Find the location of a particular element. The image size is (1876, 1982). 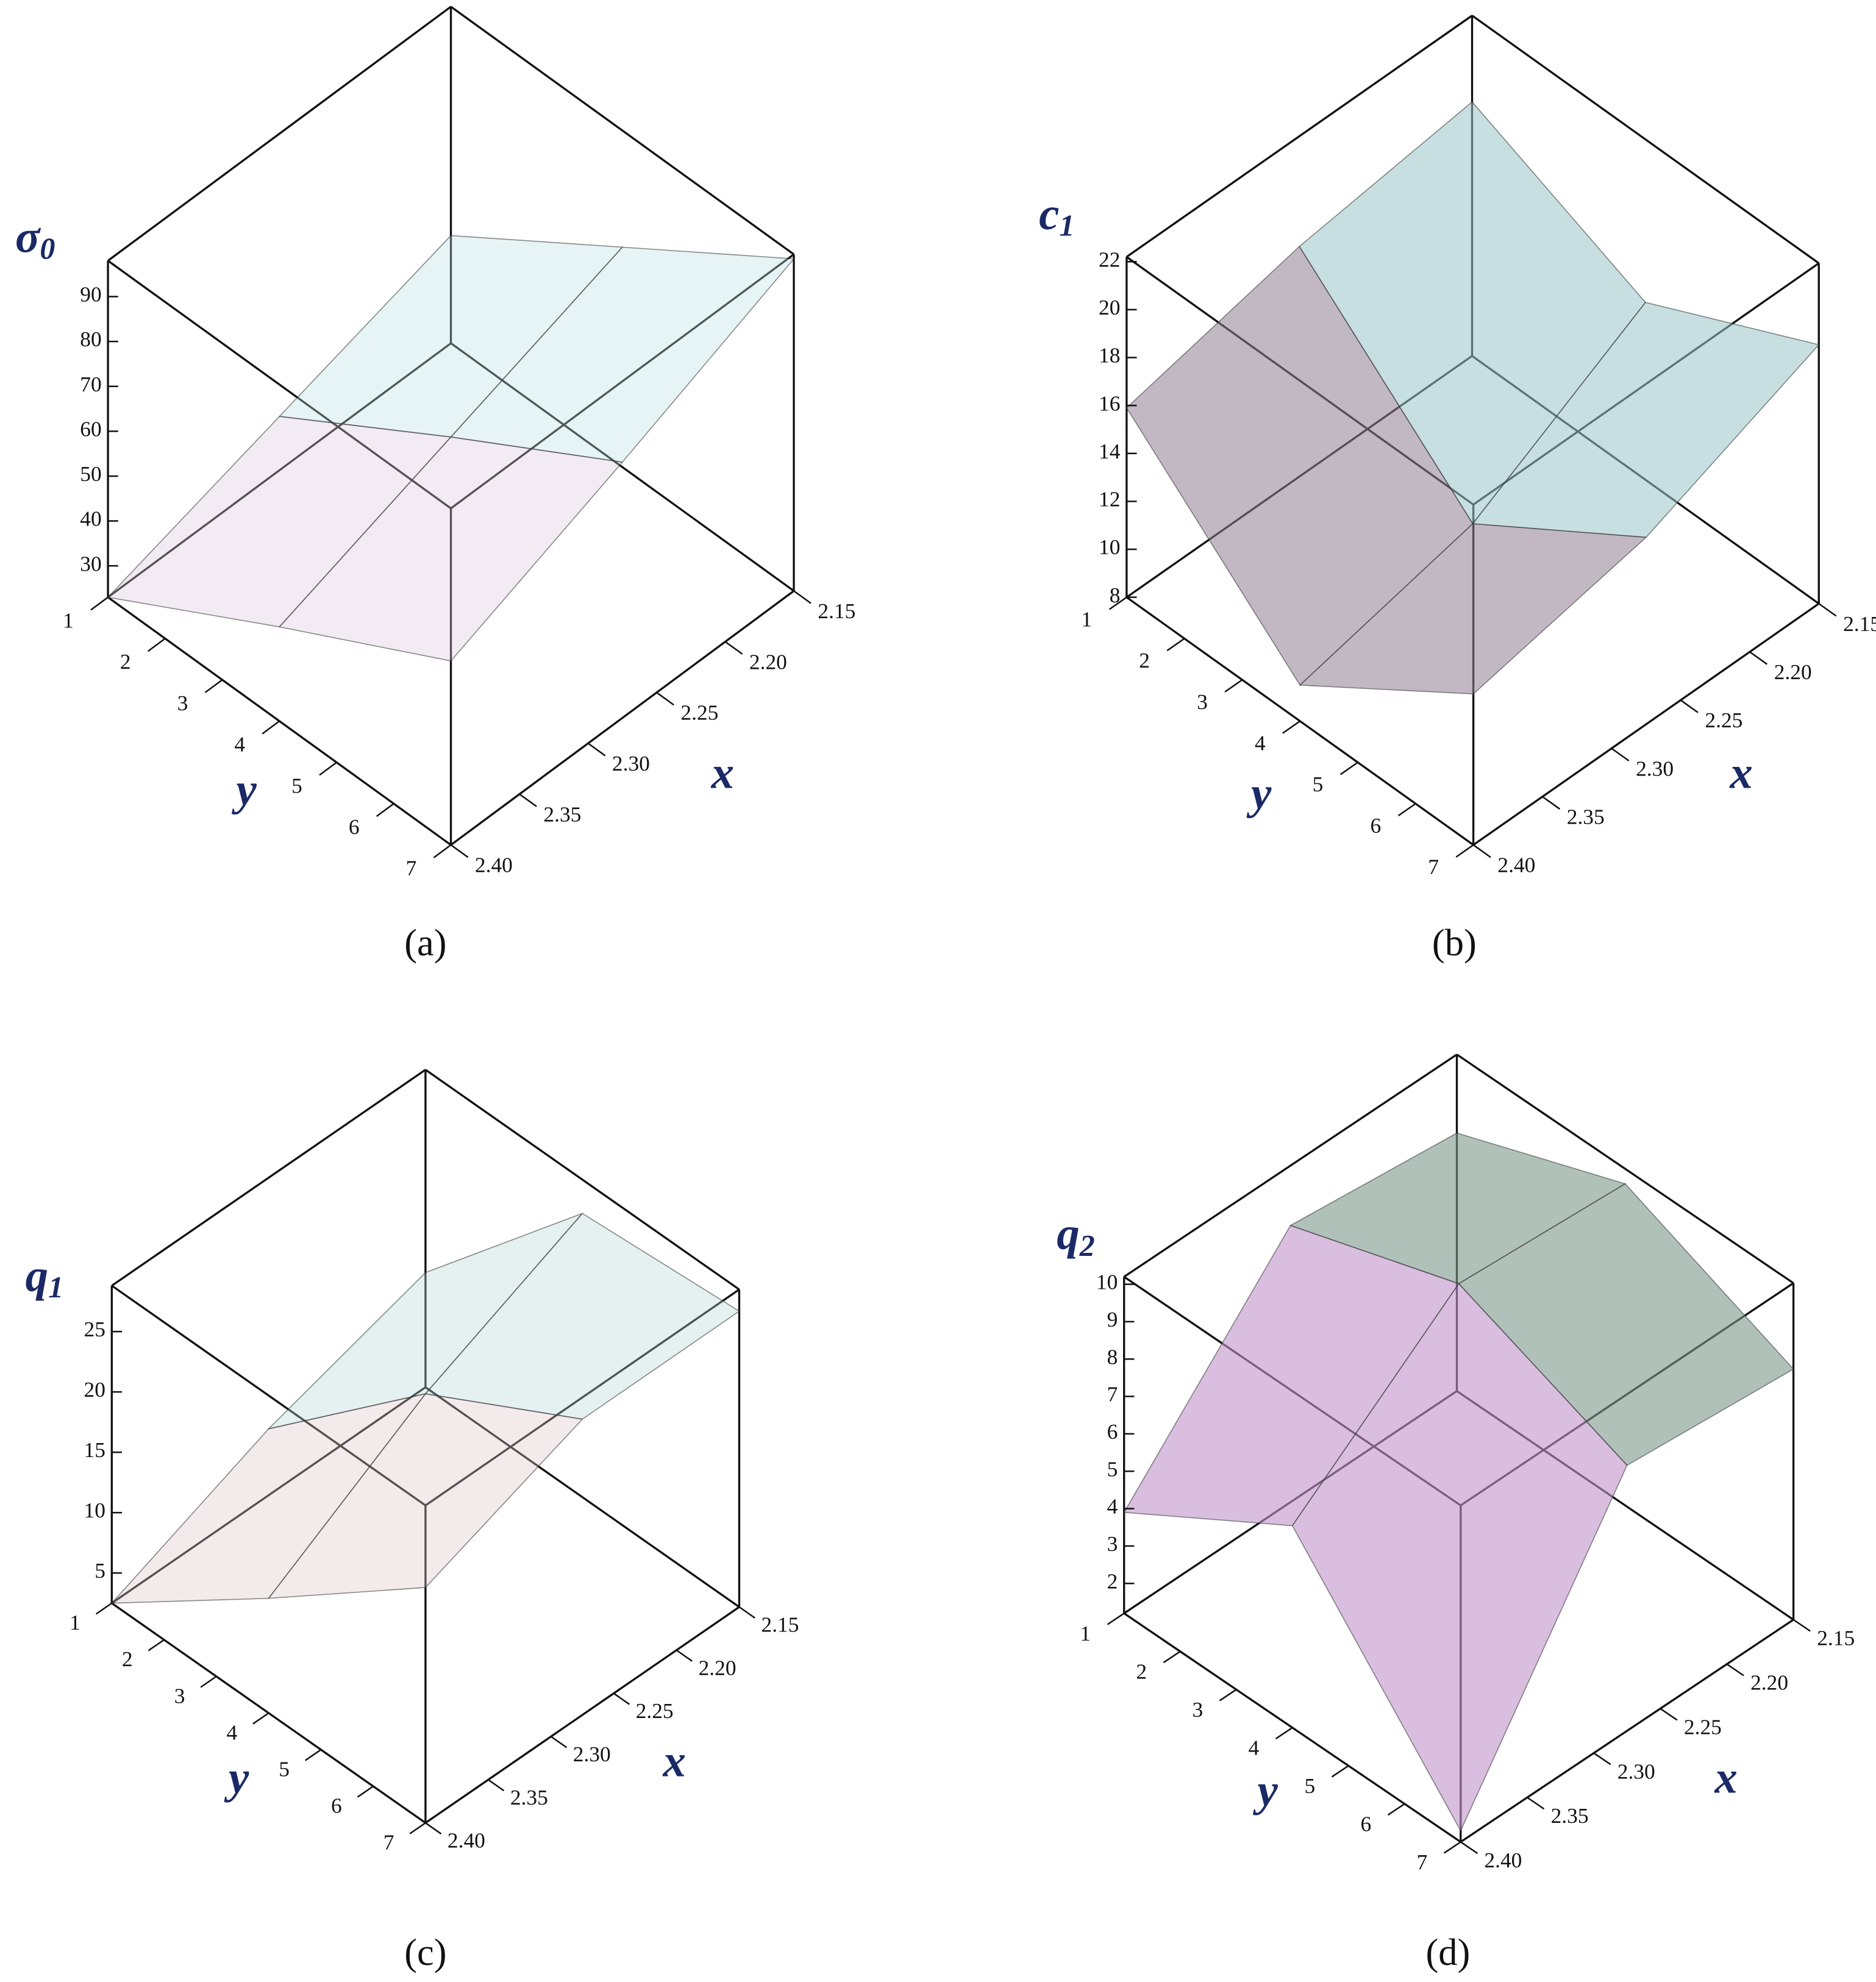

y-tick-label: 6 is located at coordinates (336, 1806).